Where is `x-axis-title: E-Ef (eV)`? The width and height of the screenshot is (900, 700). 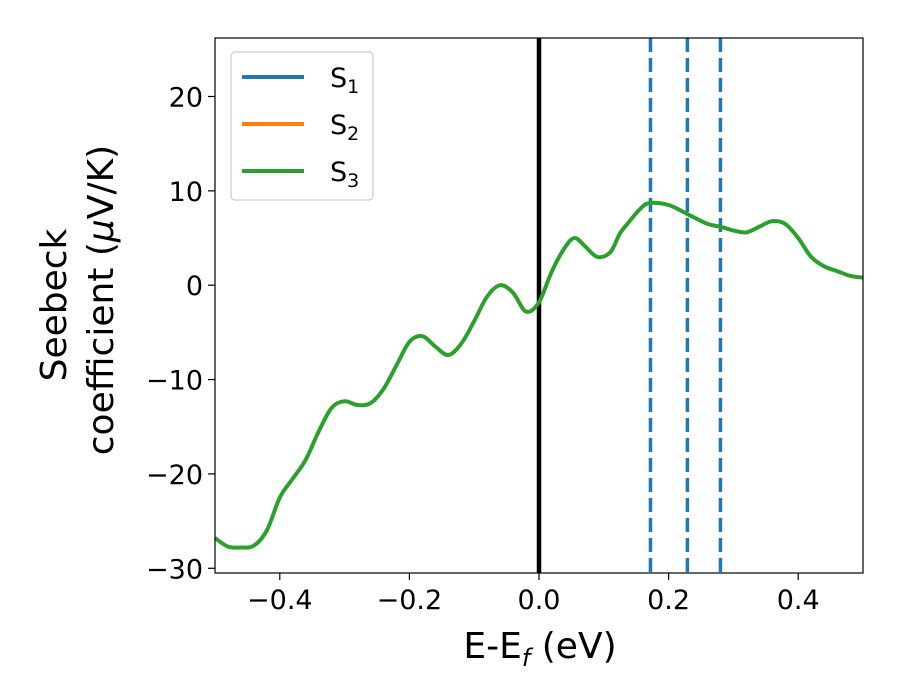
x-axis-title: E-Ef (eV) is located at coordinates (539, 649).